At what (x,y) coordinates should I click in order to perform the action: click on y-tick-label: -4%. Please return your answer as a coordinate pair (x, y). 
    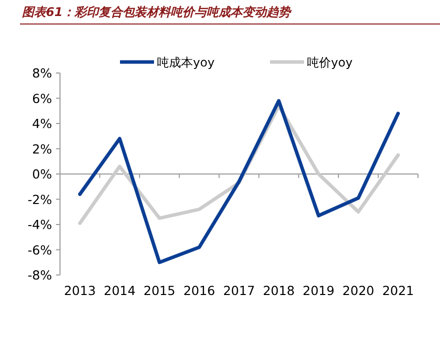
    Looking at the image, I should click on (40, 224).